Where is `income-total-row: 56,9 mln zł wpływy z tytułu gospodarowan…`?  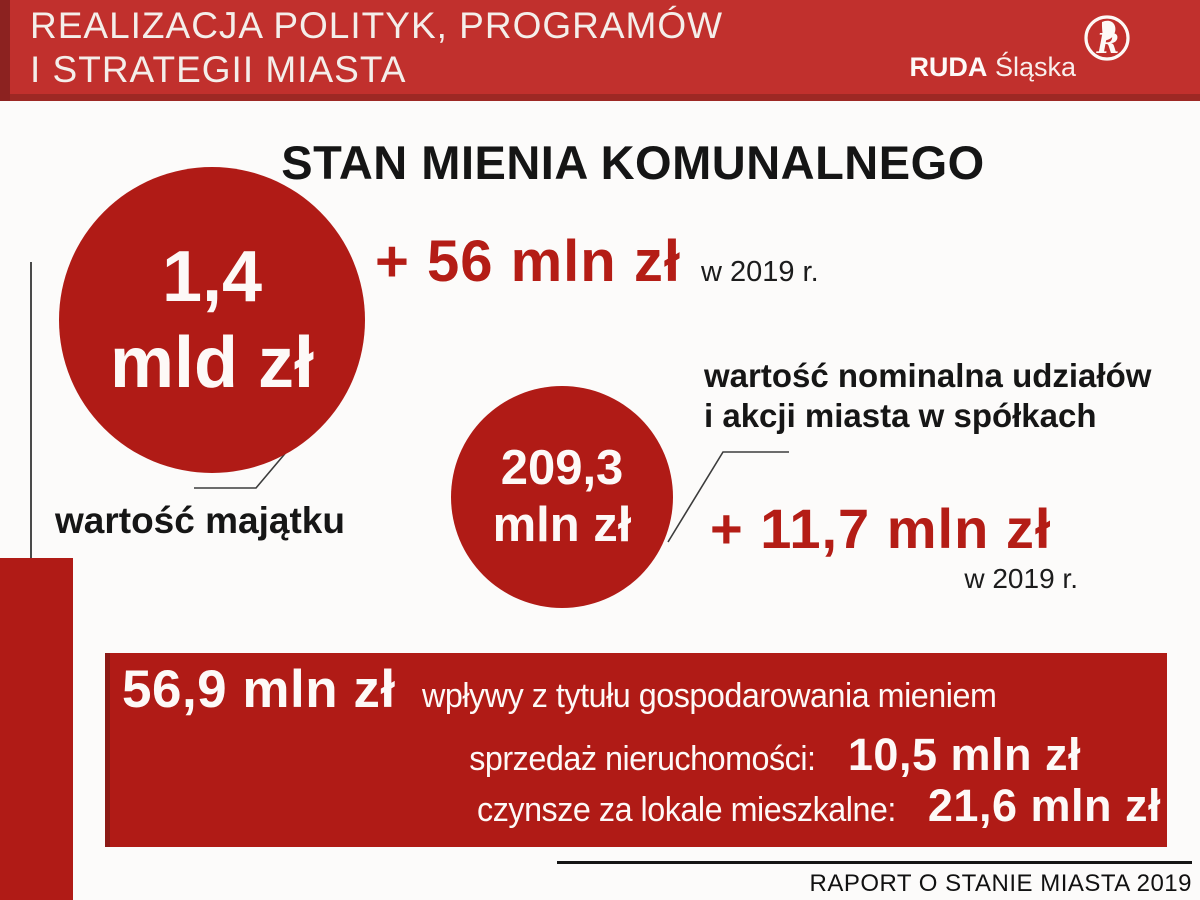 income-total-row: 56,9 mln zł wpływy z tytułu gospodarowan… is located at coordinates (574, 689).